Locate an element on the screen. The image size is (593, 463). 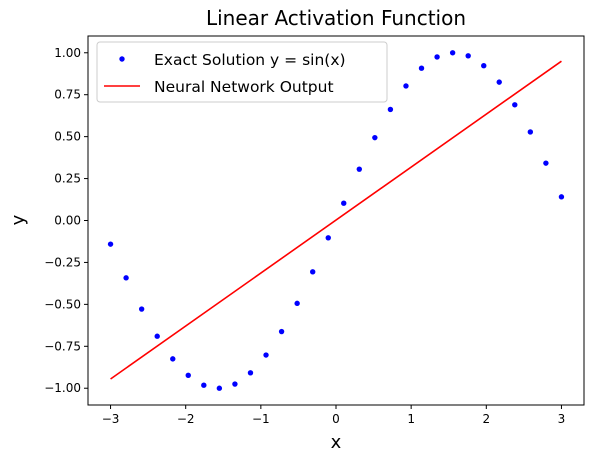
legend-marker-exact-solution is located at coordinates (122, 59).